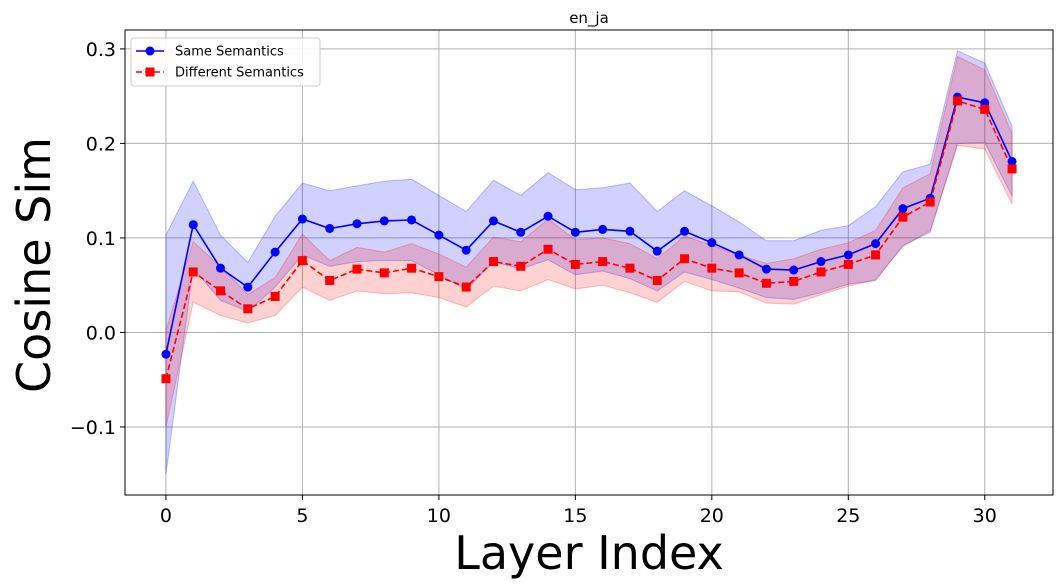  Describe the element at coordinates (150, 51) in the screenshot. I see `legend-marker-same-semantics` at that location.